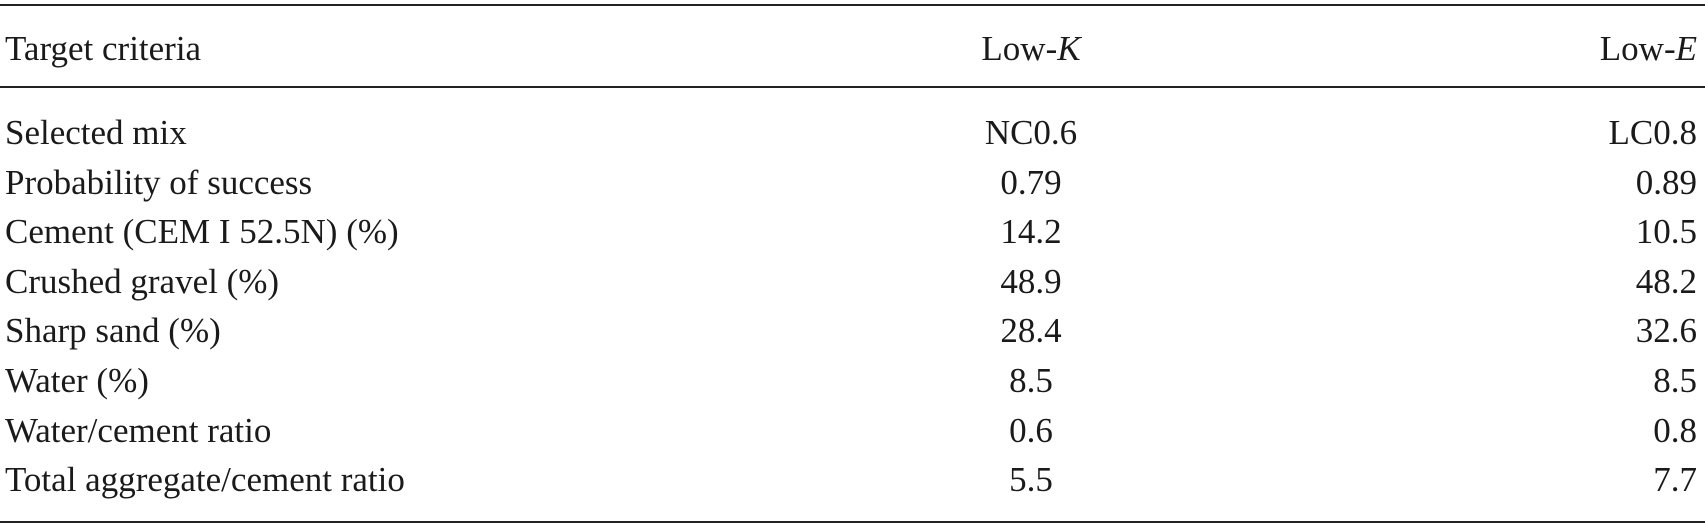 Image resolution: width=1705 pixels, height=526 pixels. What do you see at coordinates (1666, 331) in the screenshot?
I see `table-cell: 32.6` at bounding box center [1666, 331].